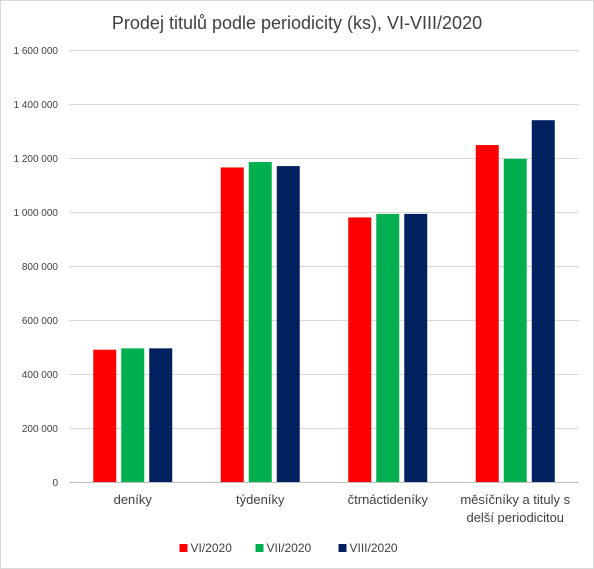 The height and width of the screenshot is (569, 594). I want to click on legend: VI/2020 VII/2020 VIII/2020, so click(288, 548).